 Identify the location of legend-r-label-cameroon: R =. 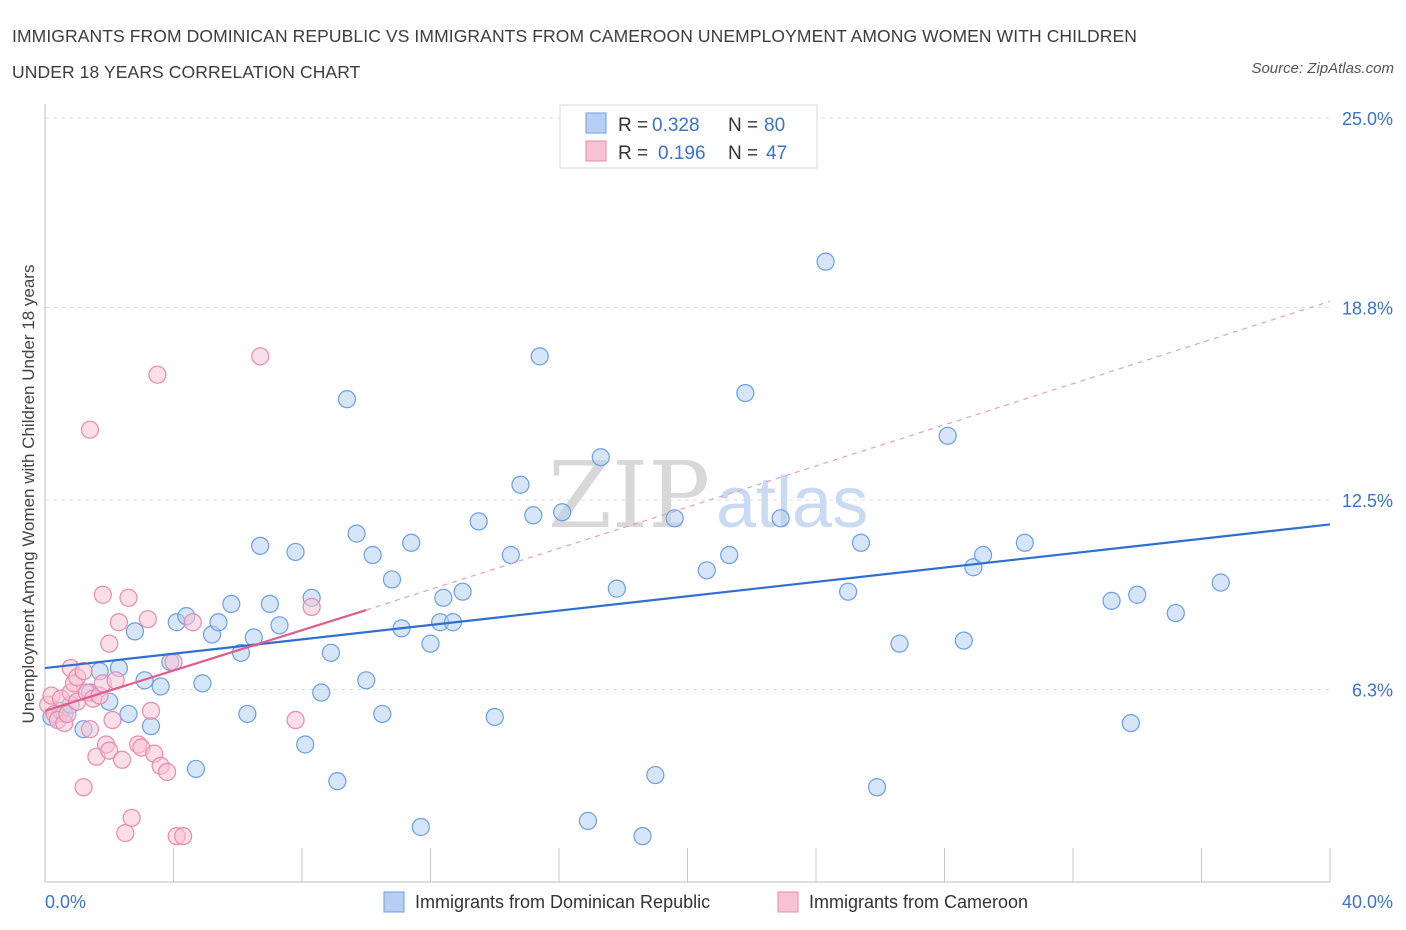
(633, 153).